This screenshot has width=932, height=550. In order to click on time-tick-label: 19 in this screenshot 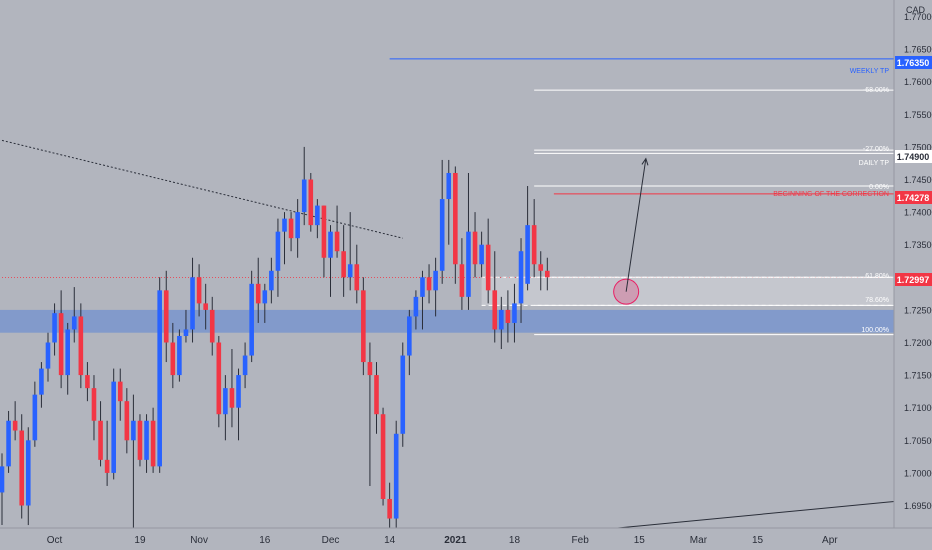, I will do `click(140, 540)`.